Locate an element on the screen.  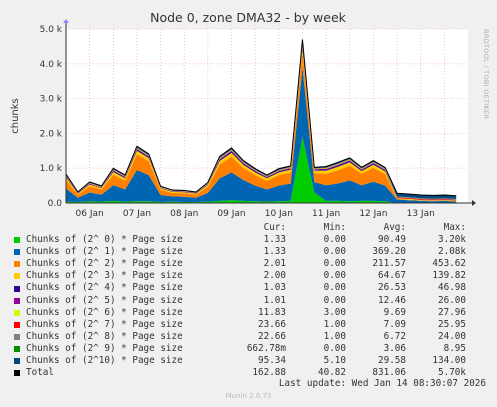
legend-avg-value: 12.46 is located at coordinates (392, 300).